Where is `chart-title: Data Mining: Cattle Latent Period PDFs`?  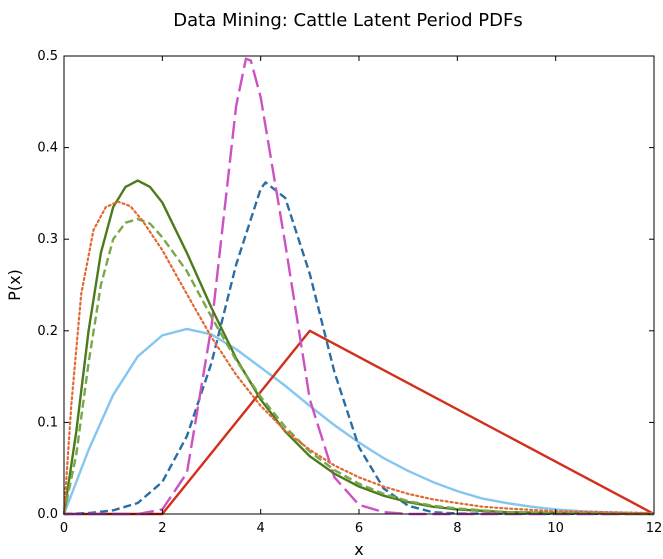
chart-title: Data Mining: Cattle Latent Period PDFs is located at coordinates (347, 20).